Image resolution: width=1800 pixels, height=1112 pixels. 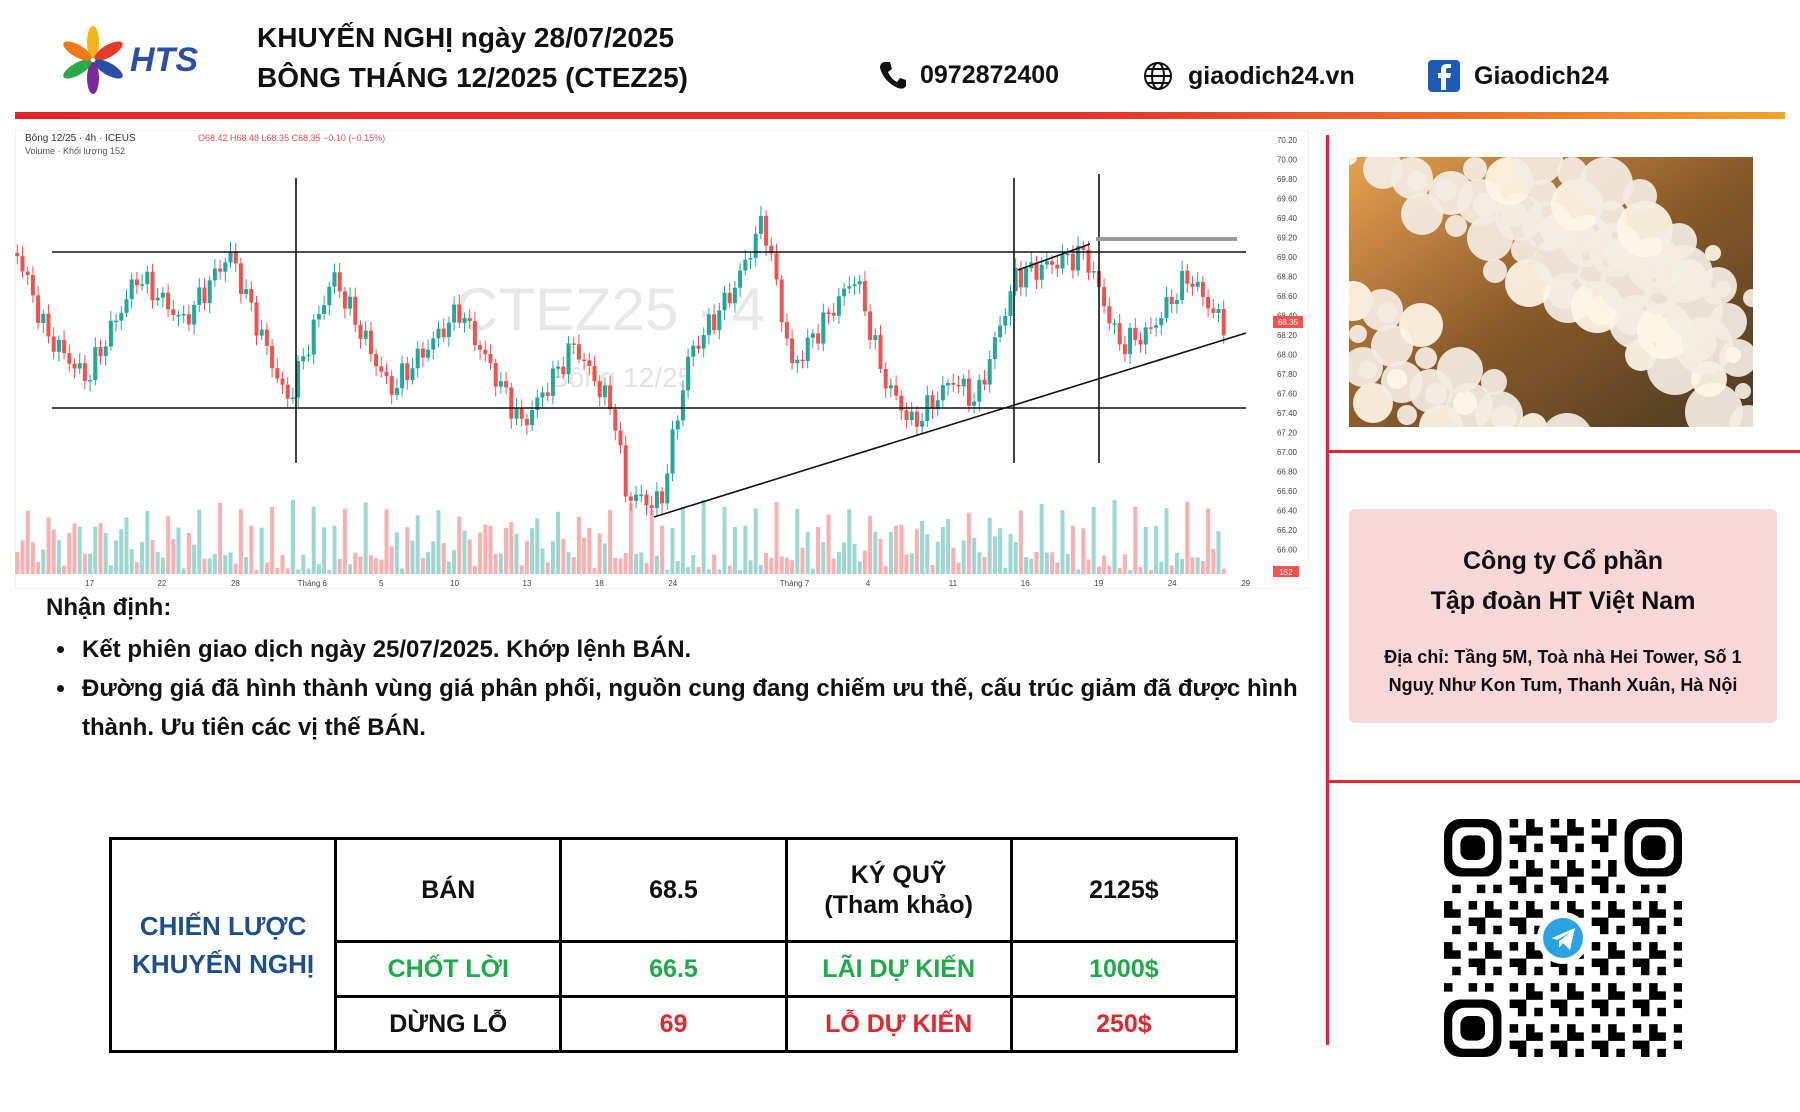 What do you see at coordinates (1563, 938) in the screenshot?
I see `qr-code` at bounding box center [1563, 938].